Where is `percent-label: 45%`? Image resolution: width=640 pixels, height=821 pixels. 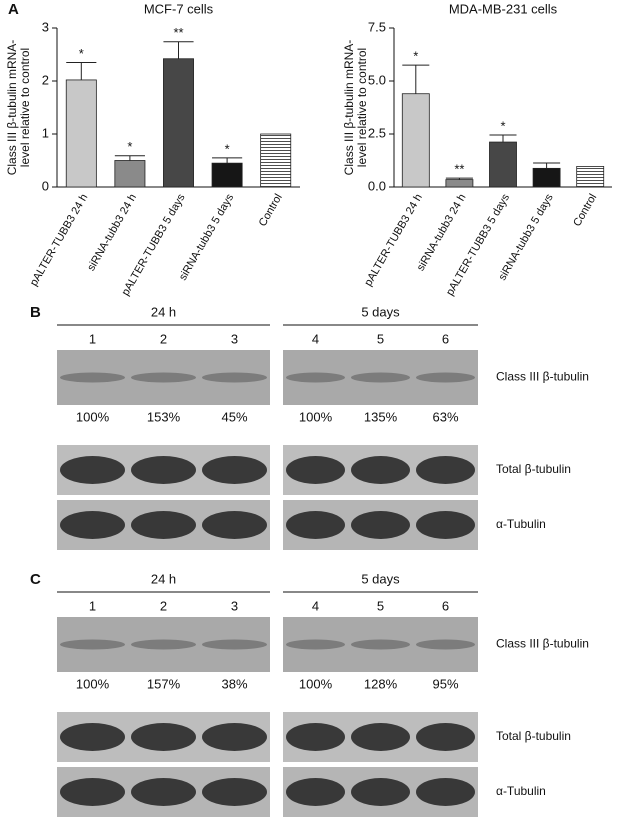
percent-label: 45% is located at coordinates (234, 416).